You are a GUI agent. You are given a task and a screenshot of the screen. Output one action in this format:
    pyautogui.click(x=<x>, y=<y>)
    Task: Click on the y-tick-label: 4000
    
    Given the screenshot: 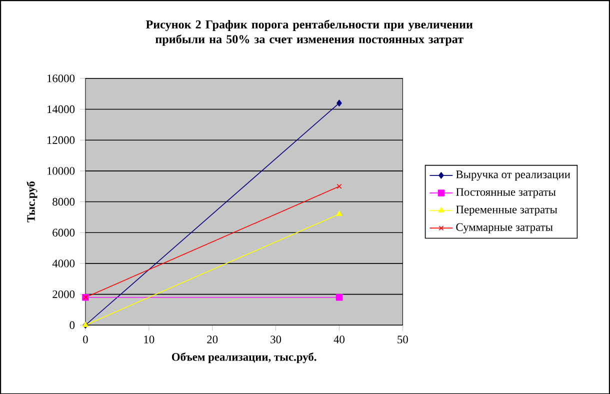 What is the action you would take?
    pyautogui.click(x=63, y=263)
    